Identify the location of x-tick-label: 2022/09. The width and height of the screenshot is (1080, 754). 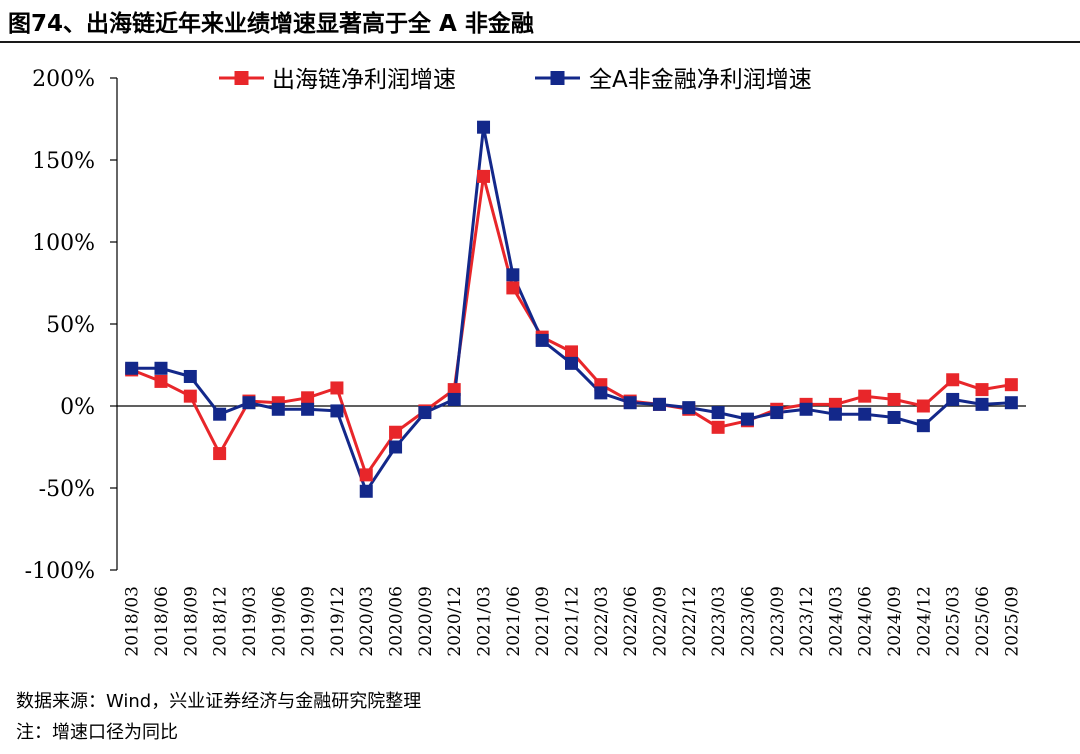
(660, 621).